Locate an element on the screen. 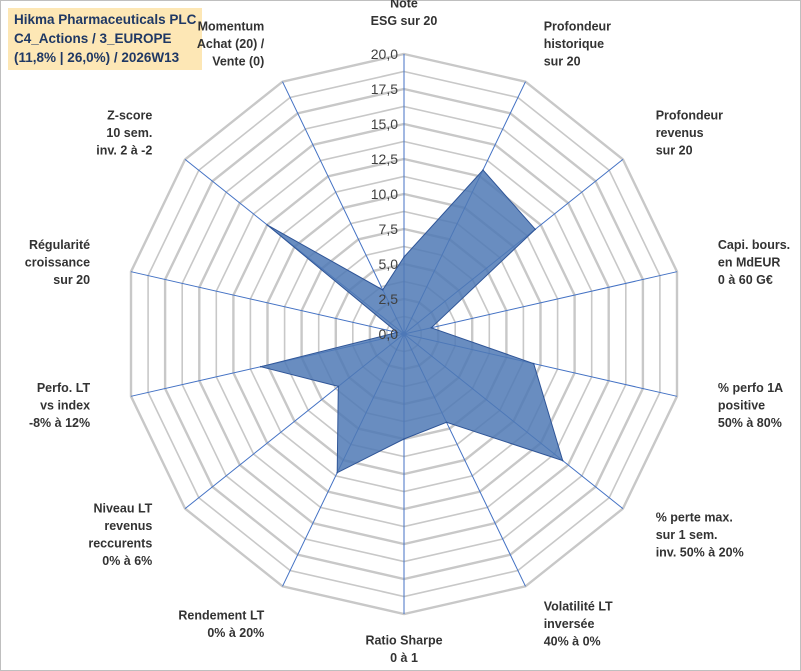 The height and width of the screenshot is (671, 801). tick-label: 2,5 is located at coordinates (389, 299).